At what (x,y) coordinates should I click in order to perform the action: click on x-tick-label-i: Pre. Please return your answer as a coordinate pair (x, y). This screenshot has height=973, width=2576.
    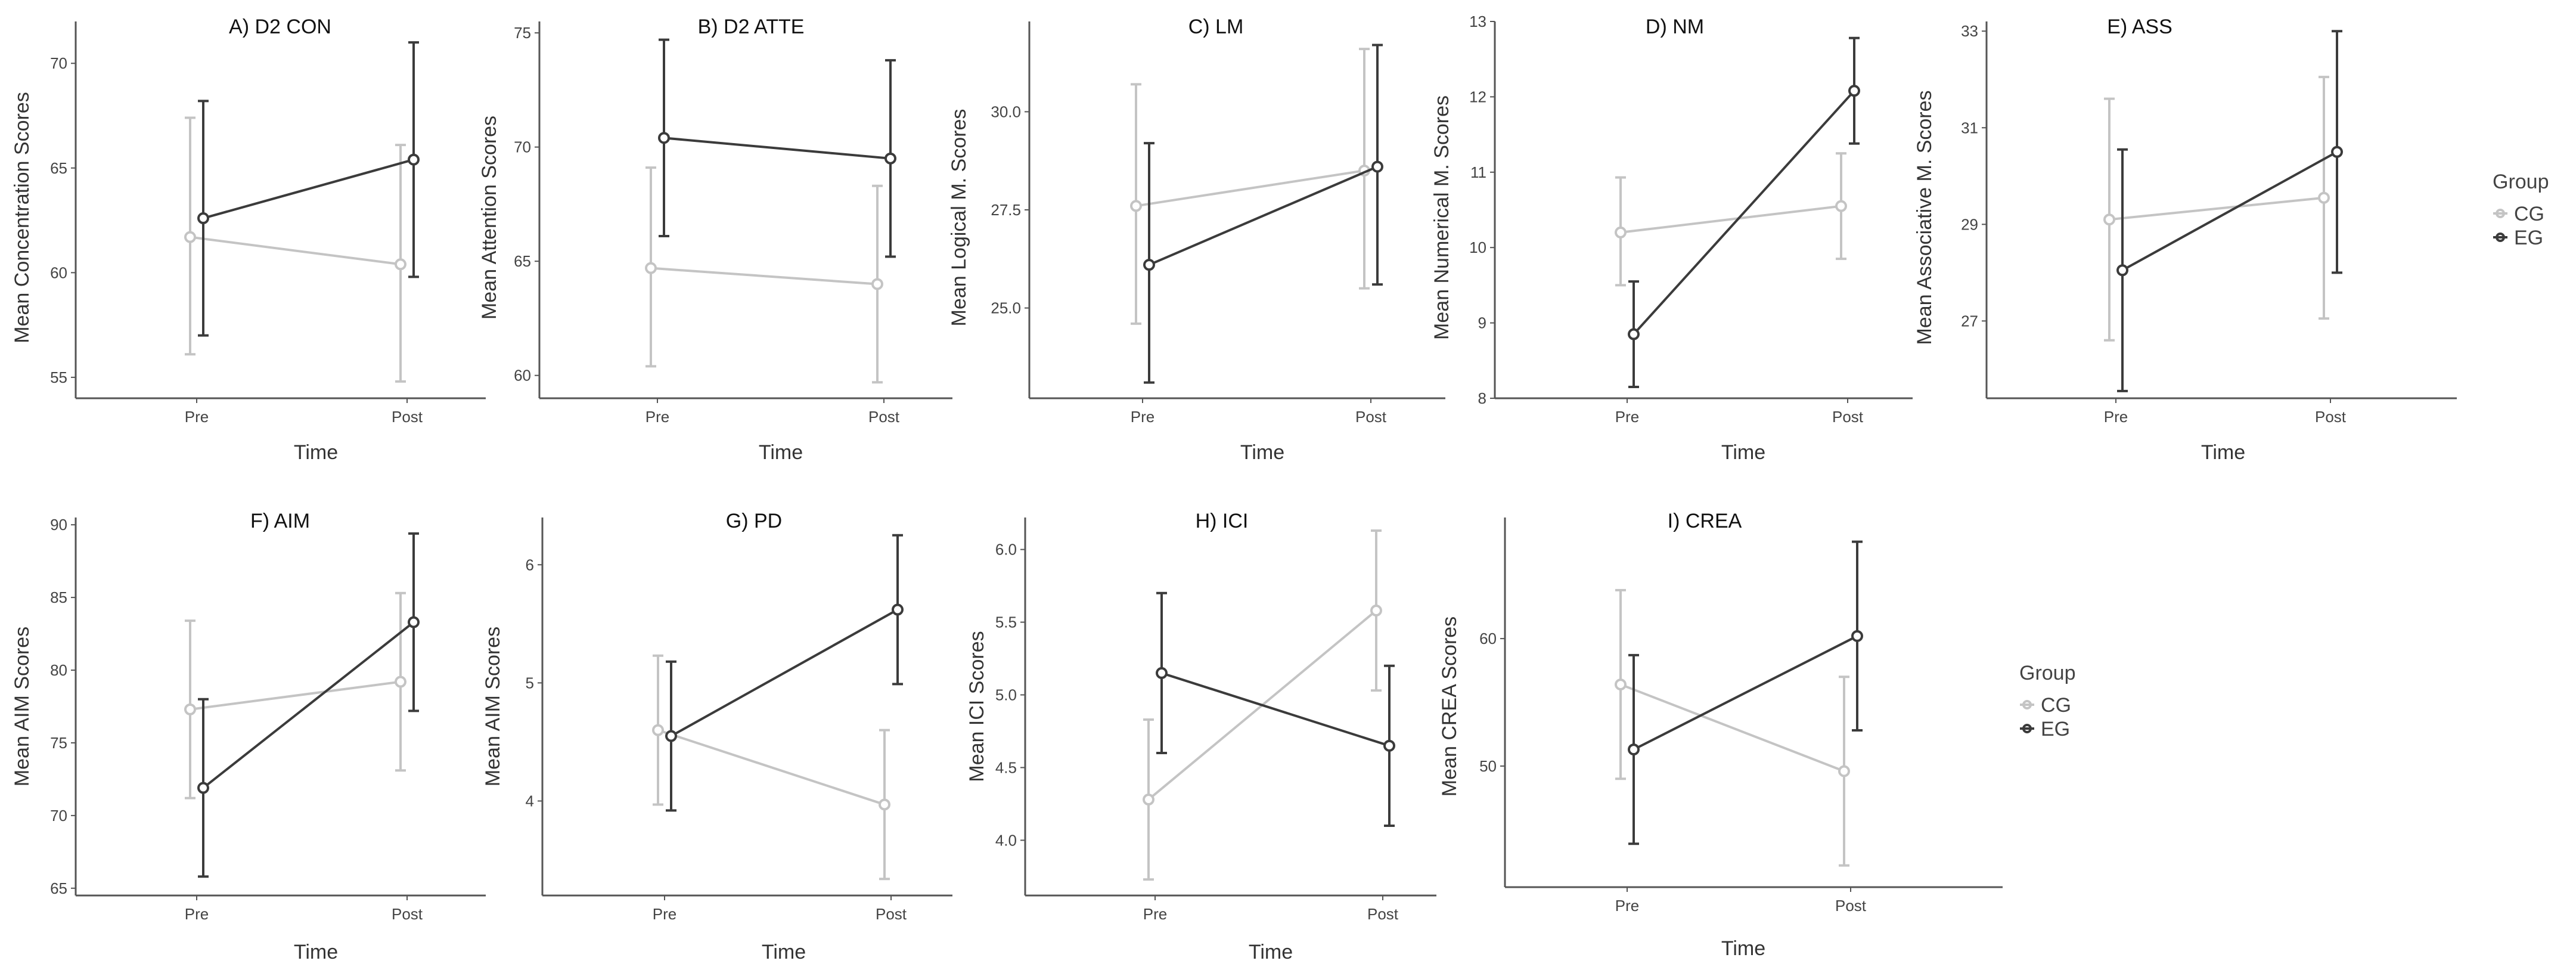
    Looking at the image, I should click on (1627, 906).